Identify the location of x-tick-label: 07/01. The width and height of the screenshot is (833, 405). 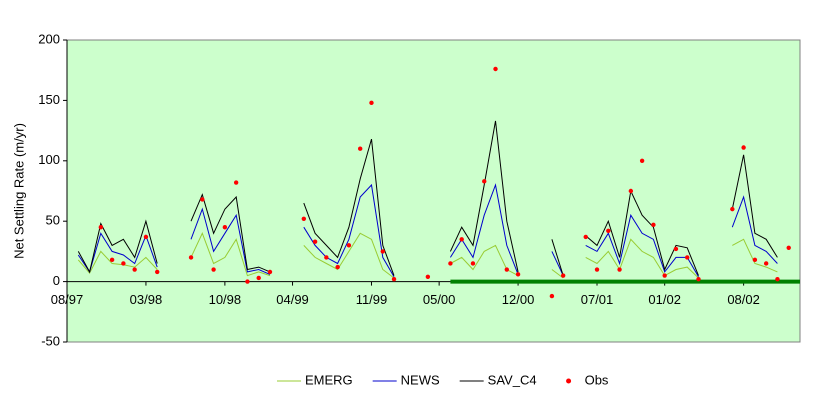
(597, 299).